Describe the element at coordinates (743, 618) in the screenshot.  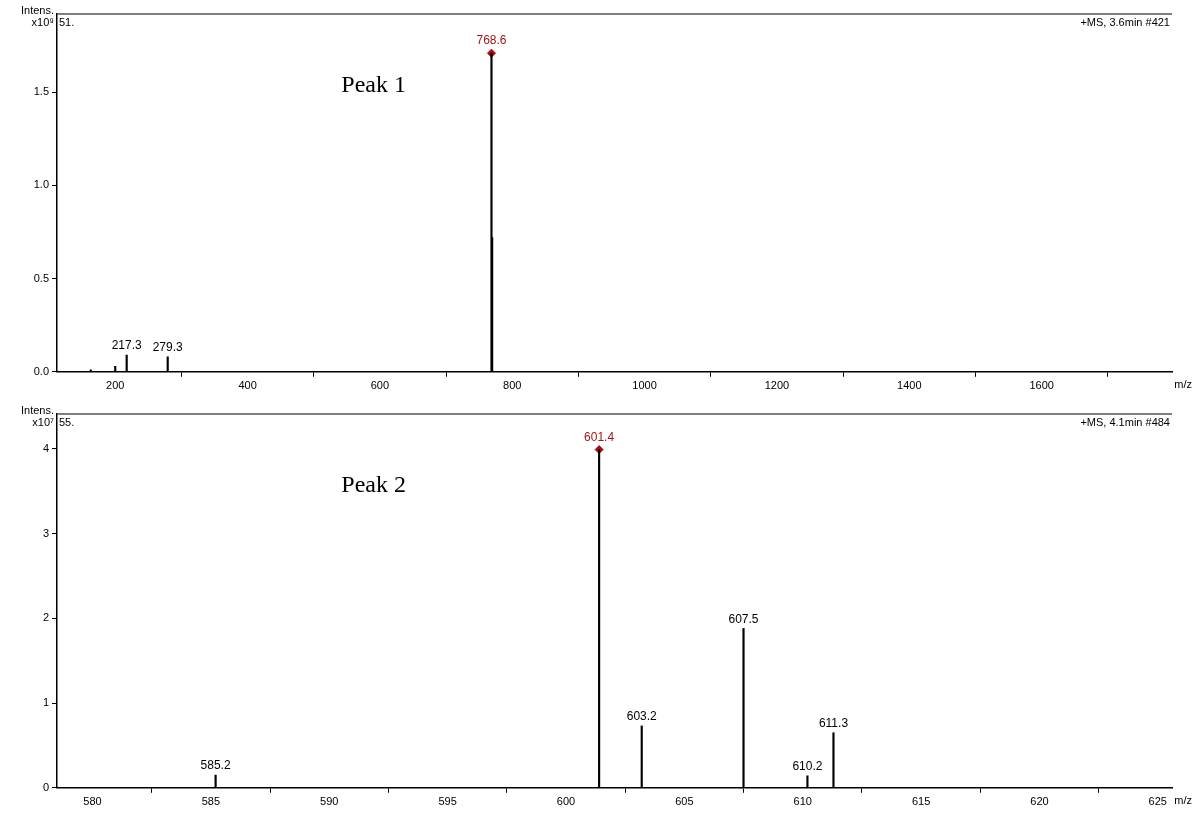
I see `annotation: 607.5` at that location.